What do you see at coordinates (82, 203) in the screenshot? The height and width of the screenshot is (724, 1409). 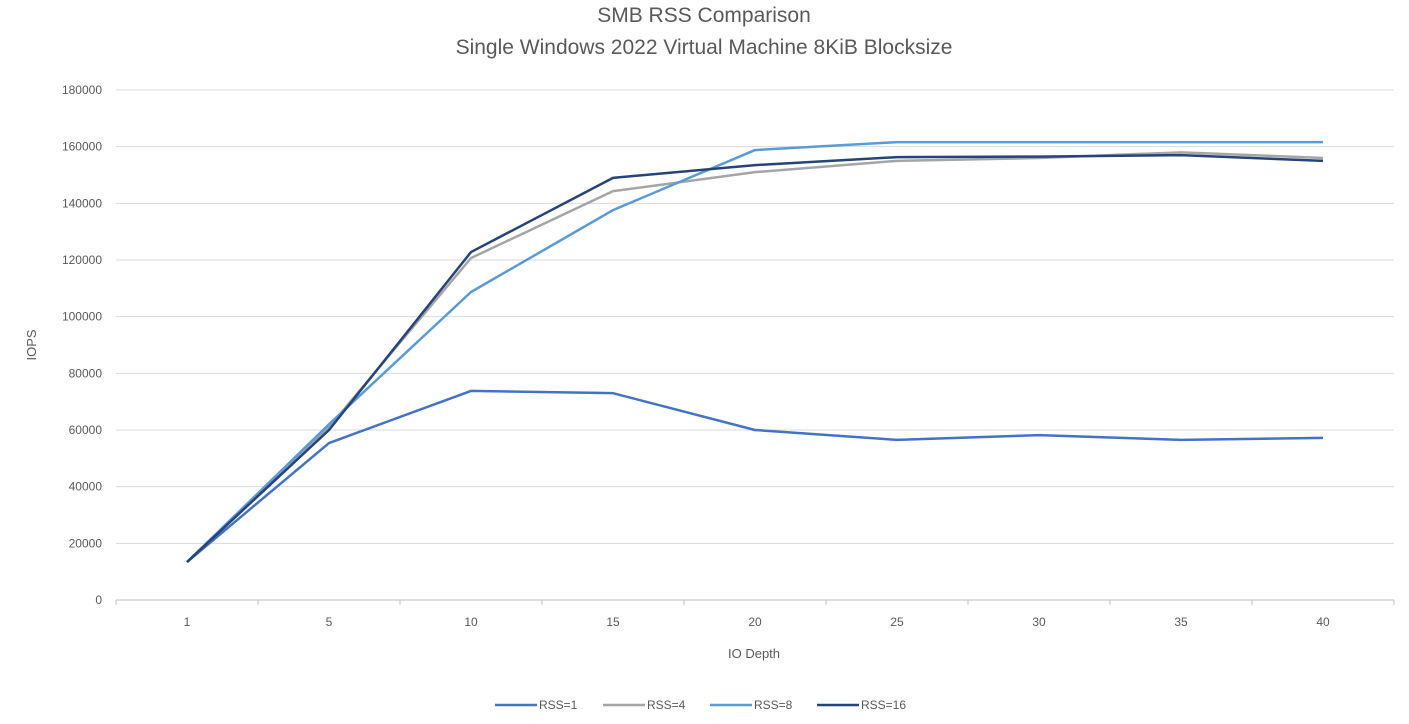 I see `y-tick-label: 140000` at bounding box center [82, 203].